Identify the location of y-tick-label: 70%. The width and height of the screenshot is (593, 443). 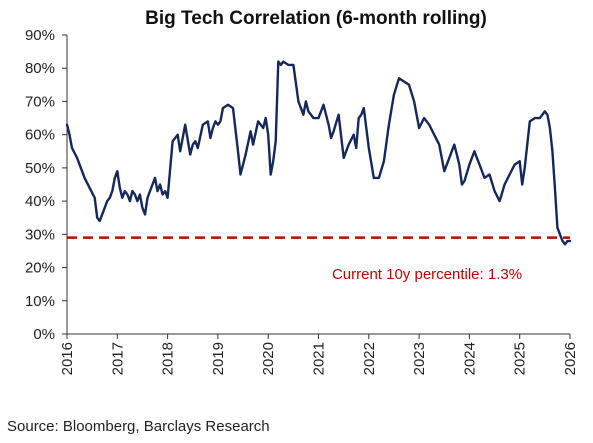
(40, 101).